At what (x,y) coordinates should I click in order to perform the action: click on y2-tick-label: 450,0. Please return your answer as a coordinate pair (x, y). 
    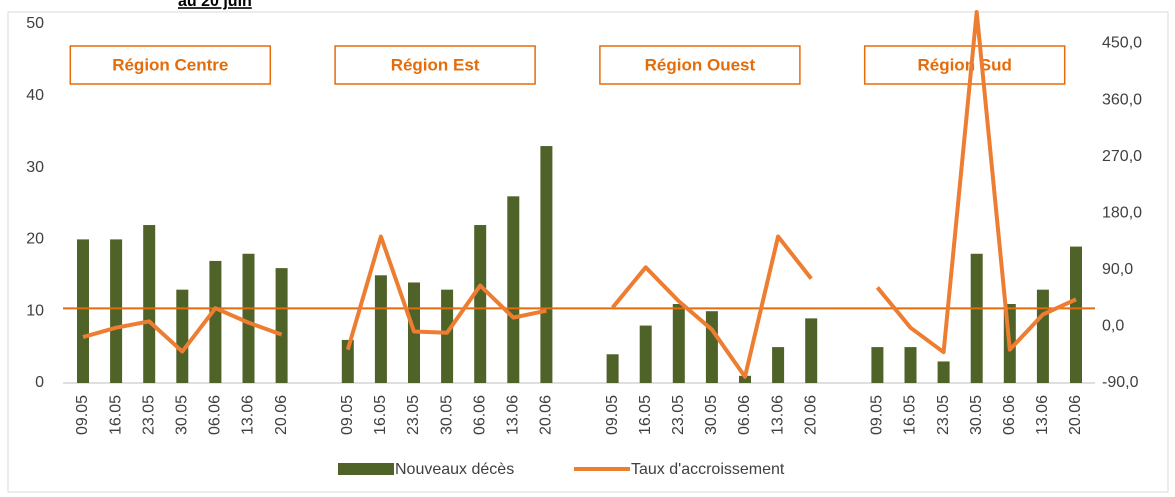
    Looking at the image, I should click on (1122, 43).